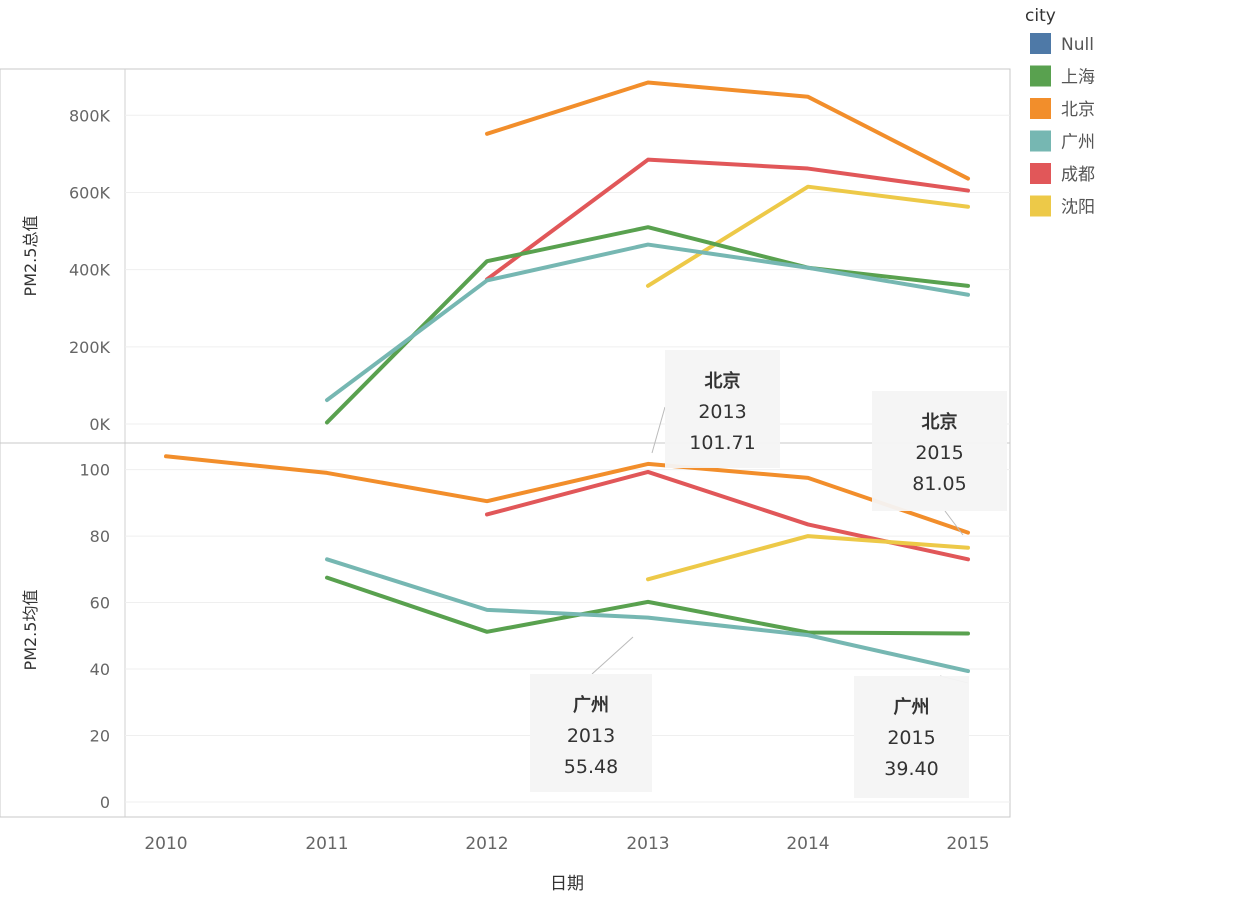 The image size is (1260, 902). What do you see at coordinates (100, 536) in the screenshot?
I see `y-tick-label: 80` at bounding box center [100, 536].